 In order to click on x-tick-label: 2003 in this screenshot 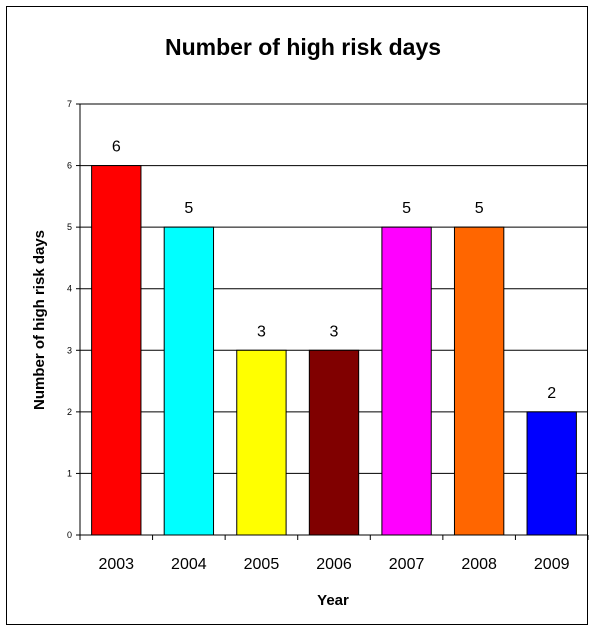, I will do `click(116, 564)`.